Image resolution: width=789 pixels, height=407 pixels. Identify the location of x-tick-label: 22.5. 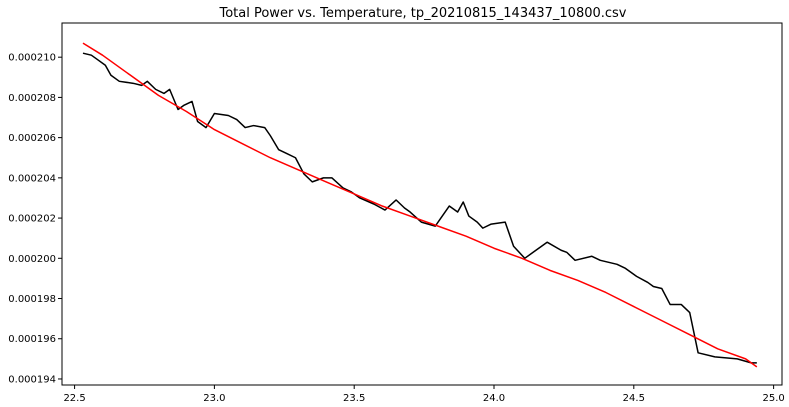
(74, 398).